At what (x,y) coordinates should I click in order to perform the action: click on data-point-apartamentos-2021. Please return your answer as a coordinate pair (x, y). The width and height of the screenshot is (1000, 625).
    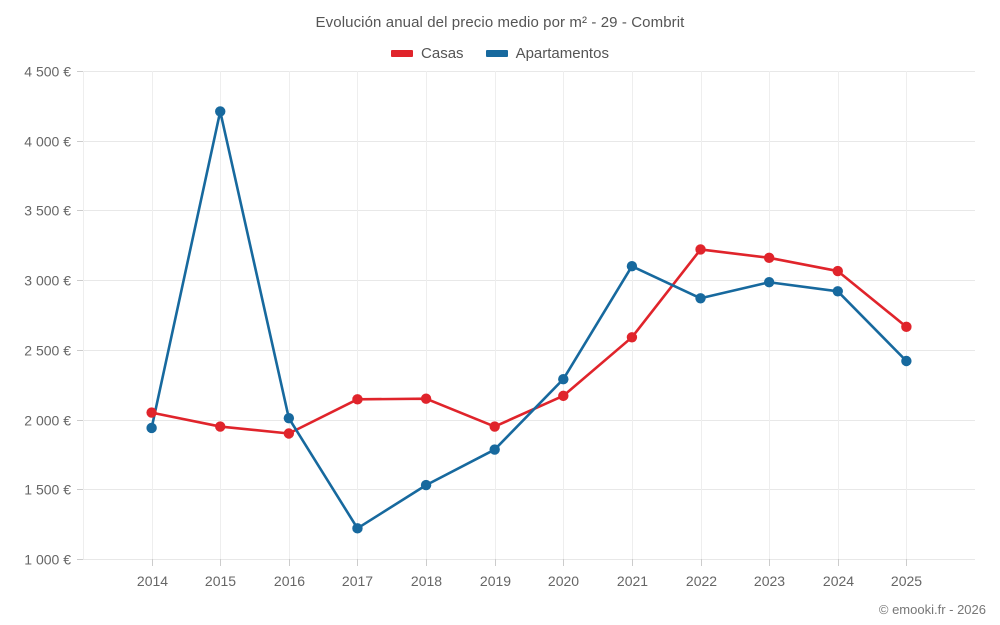
    Looking at the image, I should click on (632, 266).